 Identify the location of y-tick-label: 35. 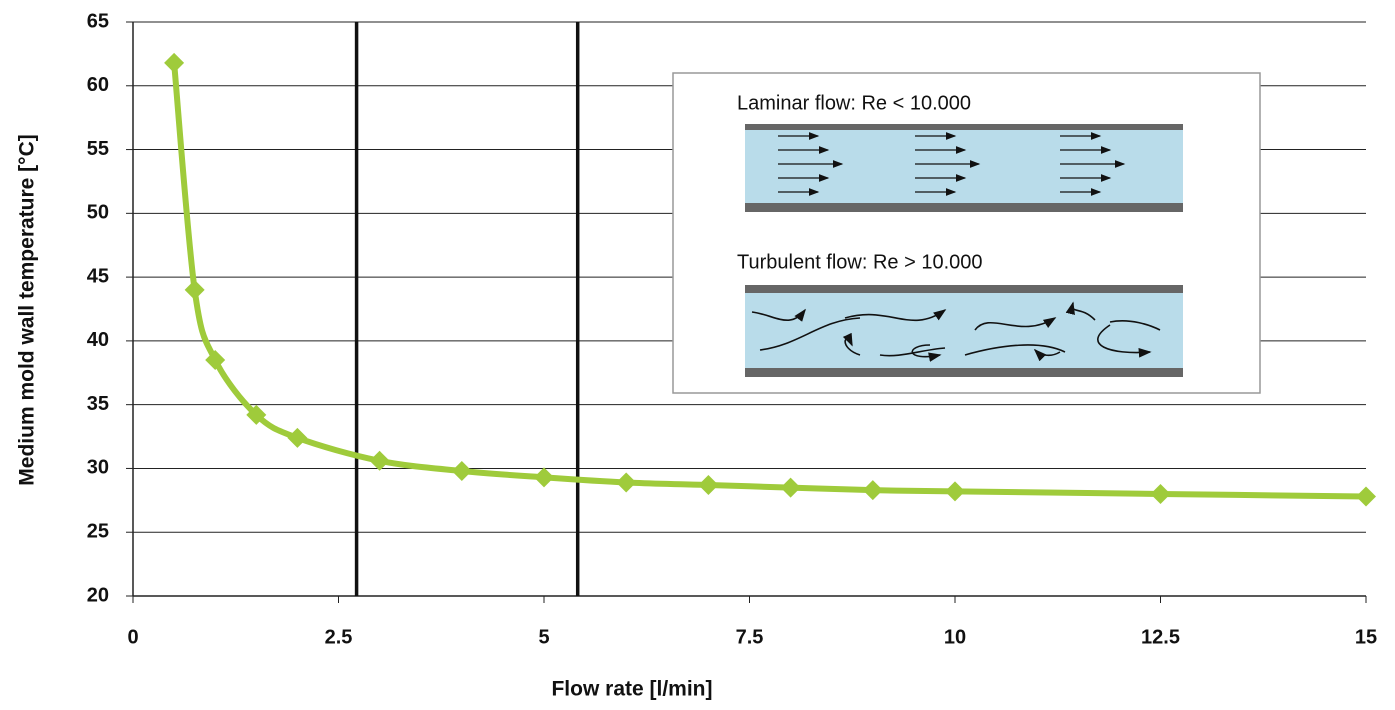
(98, 404).